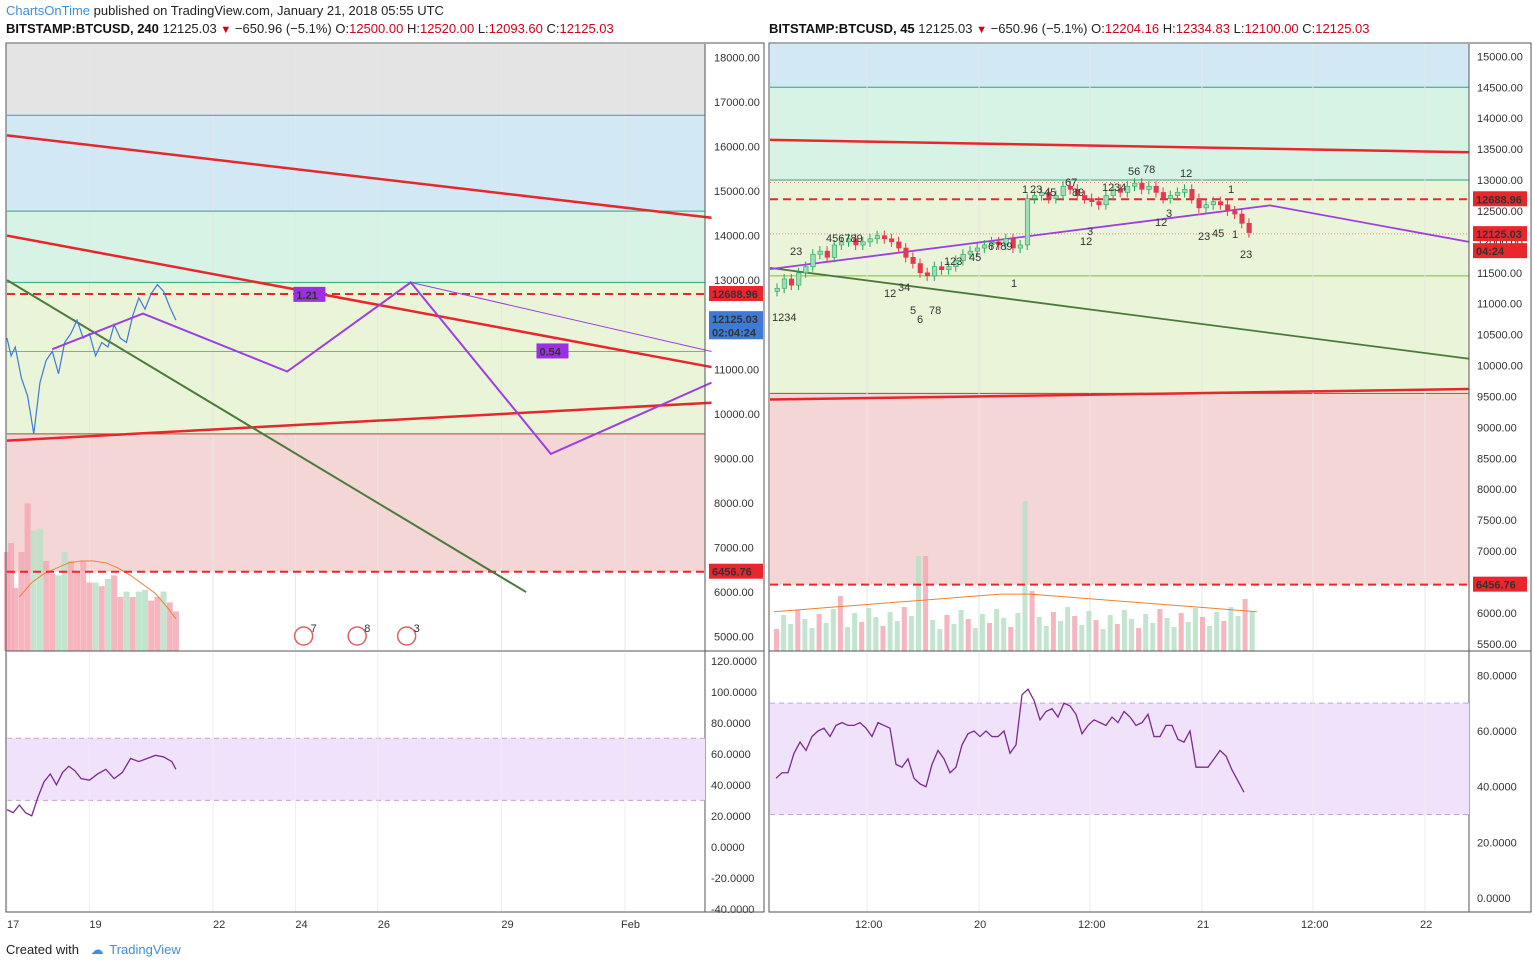 This screenshot has height=969, width=1534. Describe the element at coordinates (1497, 459) in the screenshot. I see `right-y-tick-13: 8500.00` at that location.